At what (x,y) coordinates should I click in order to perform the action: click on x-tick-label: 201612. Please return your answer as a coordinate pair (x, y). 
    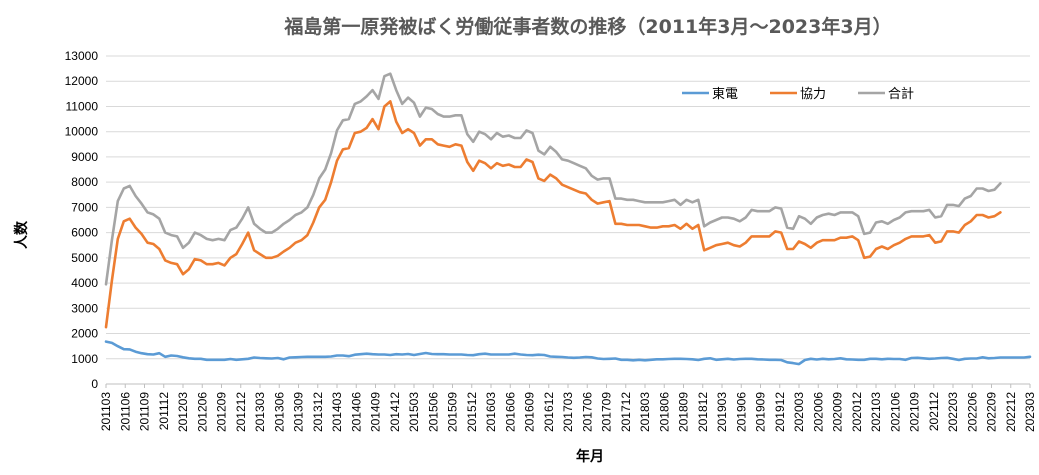
    Looking at the image, I should click on (549, 412).